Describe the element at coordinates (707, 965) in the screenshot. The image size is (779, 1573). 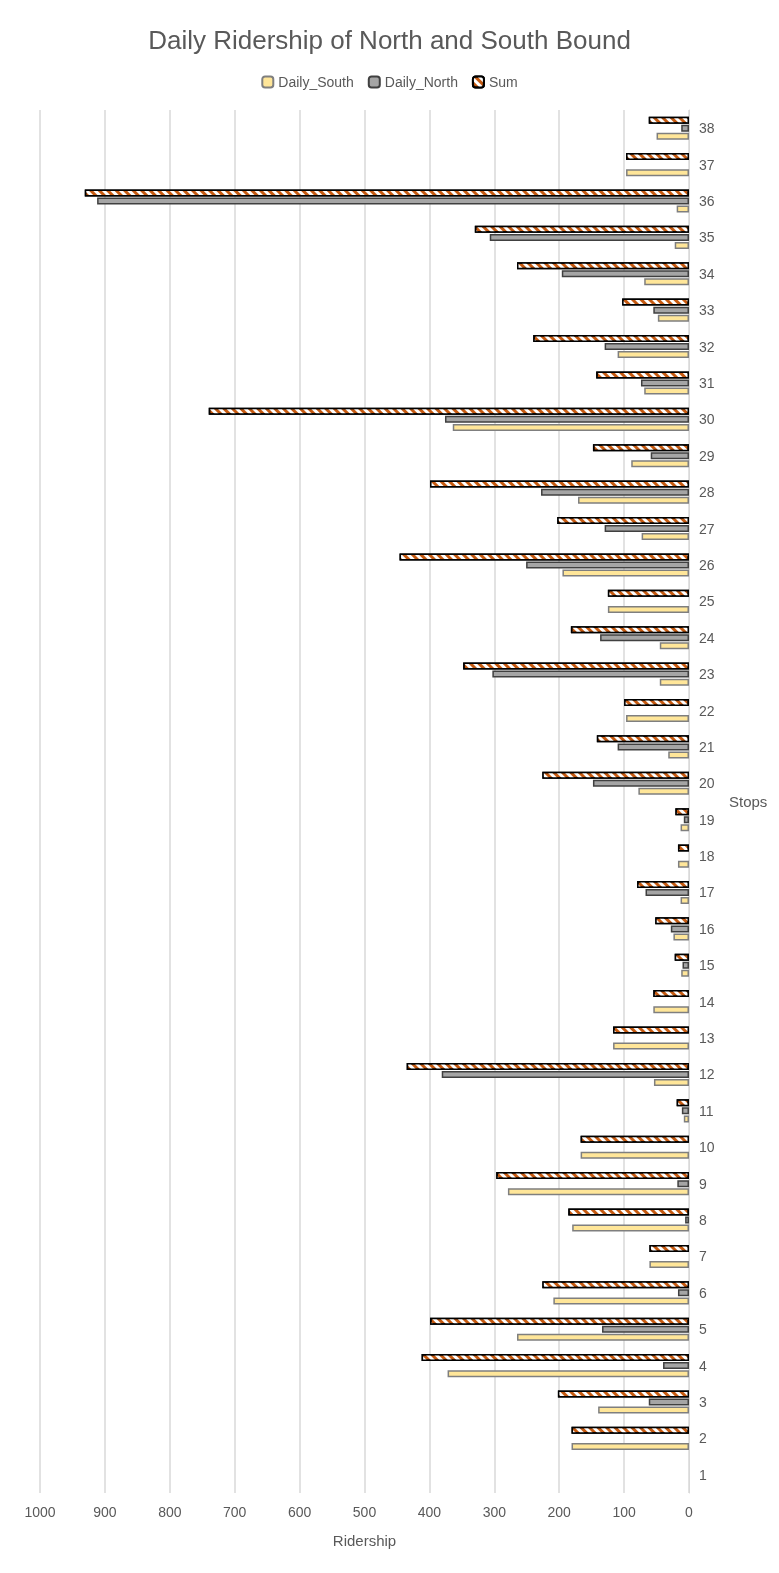
I see `y-tick-label: 15` at that location.